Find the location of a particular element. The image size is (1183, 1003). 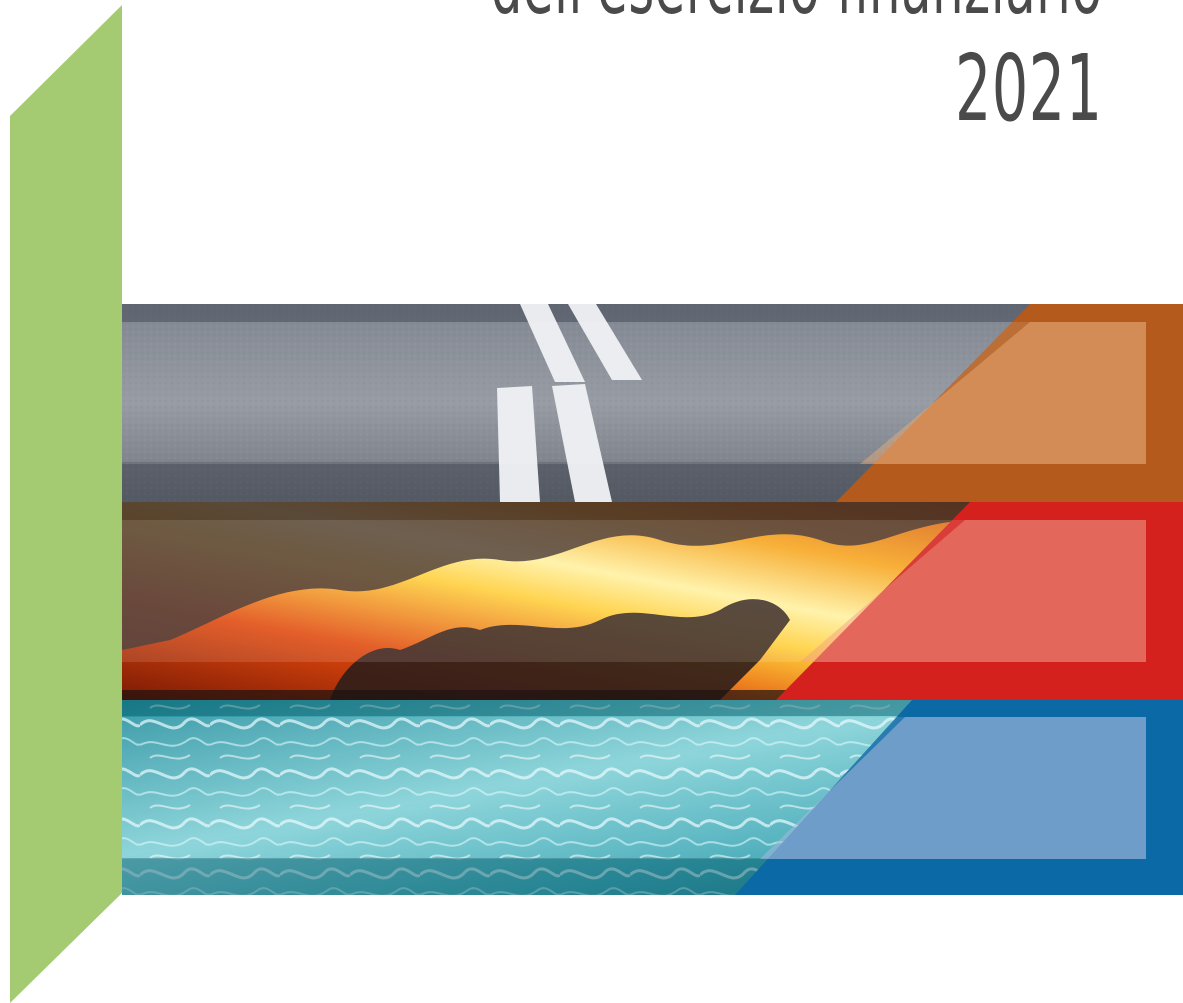

title-year: 2021 is located at coordinates (1029, 88).